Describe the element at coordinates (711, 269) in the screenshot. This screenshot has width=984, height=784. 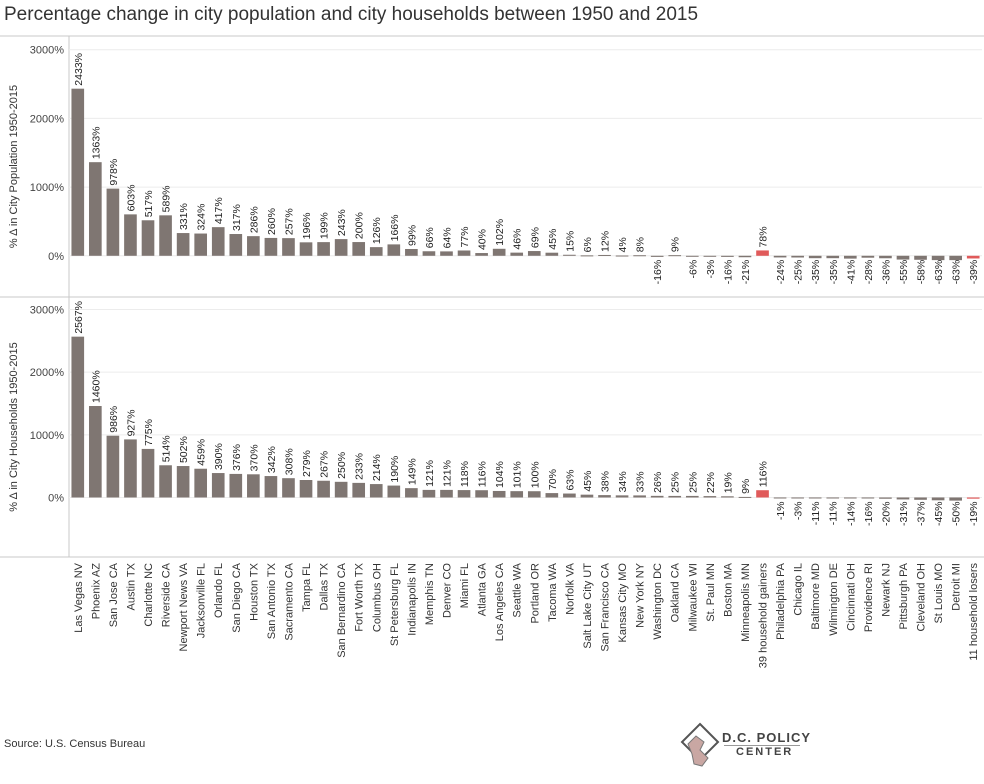
I see `data-label: -3%` at that location.